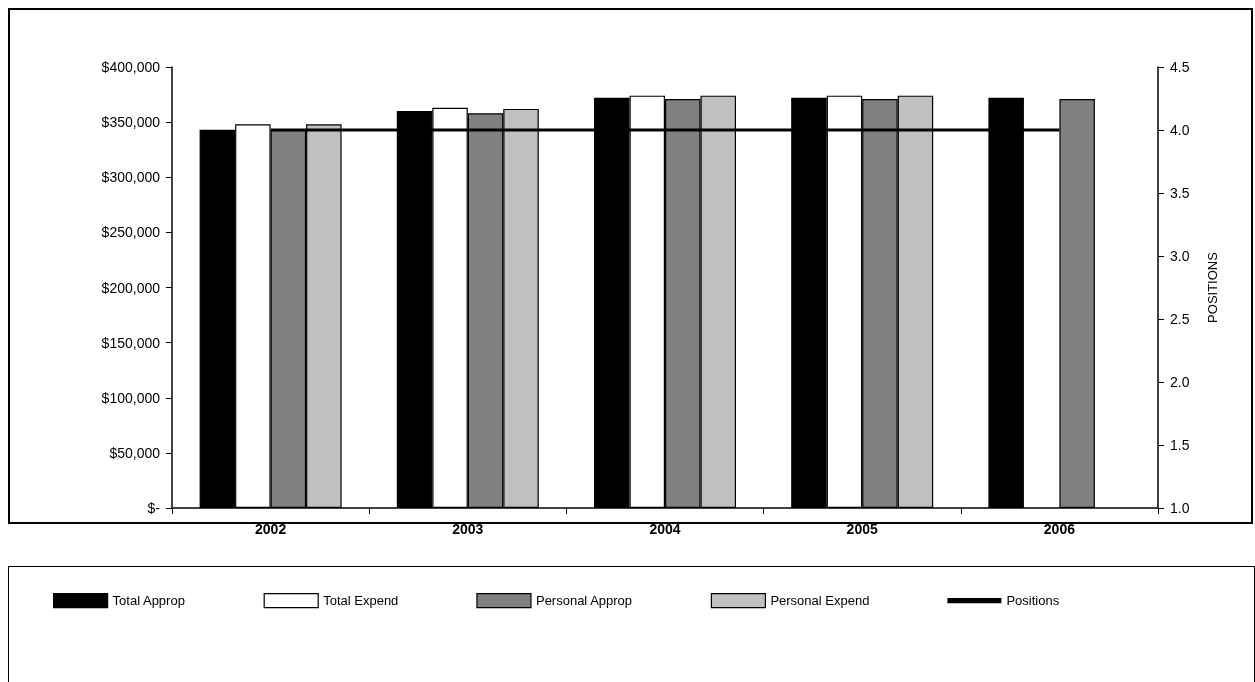 The image size is (1255, 682). Describe the element at coordinates (820, 601) in the screenshot. I see `legend-label: Personal Expend` at that location.